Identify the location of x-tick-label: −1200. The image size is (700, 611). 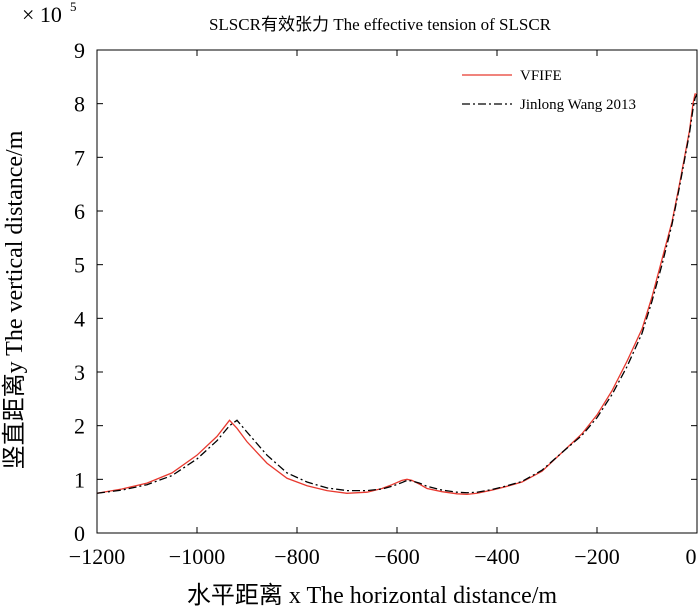
(97, 556).